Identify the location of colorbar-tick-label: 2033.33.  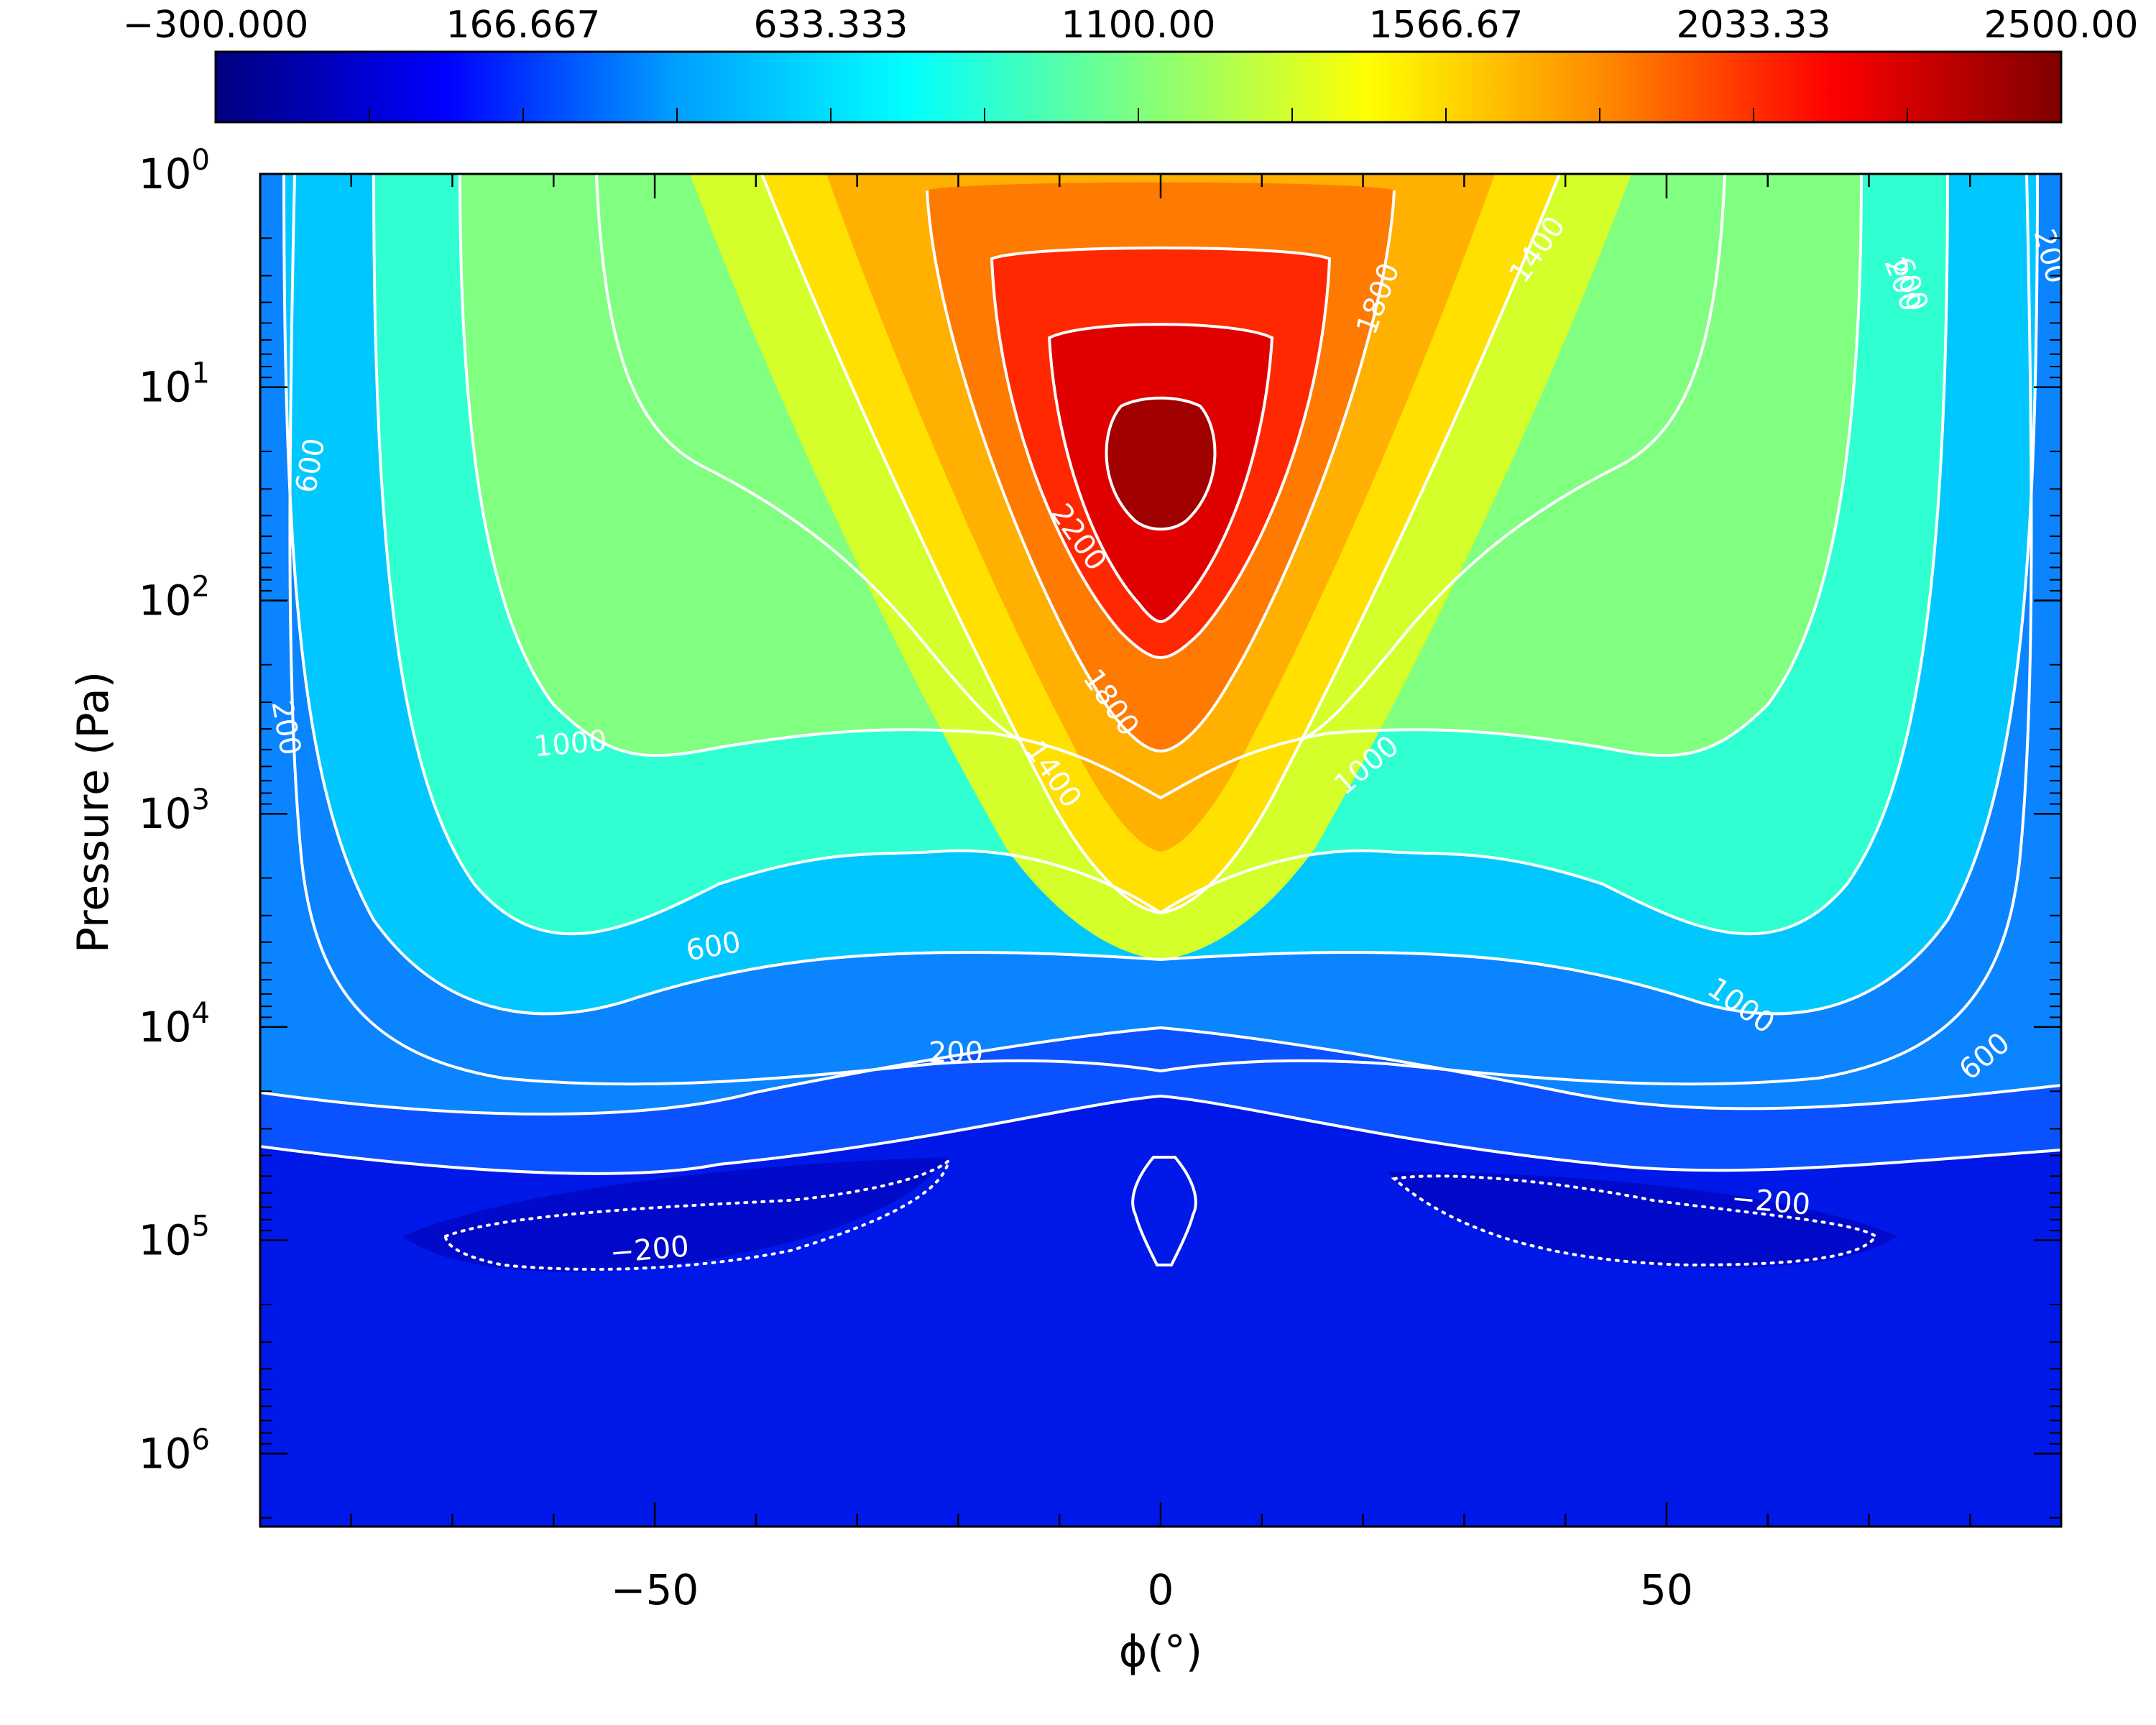
(1753, 25).